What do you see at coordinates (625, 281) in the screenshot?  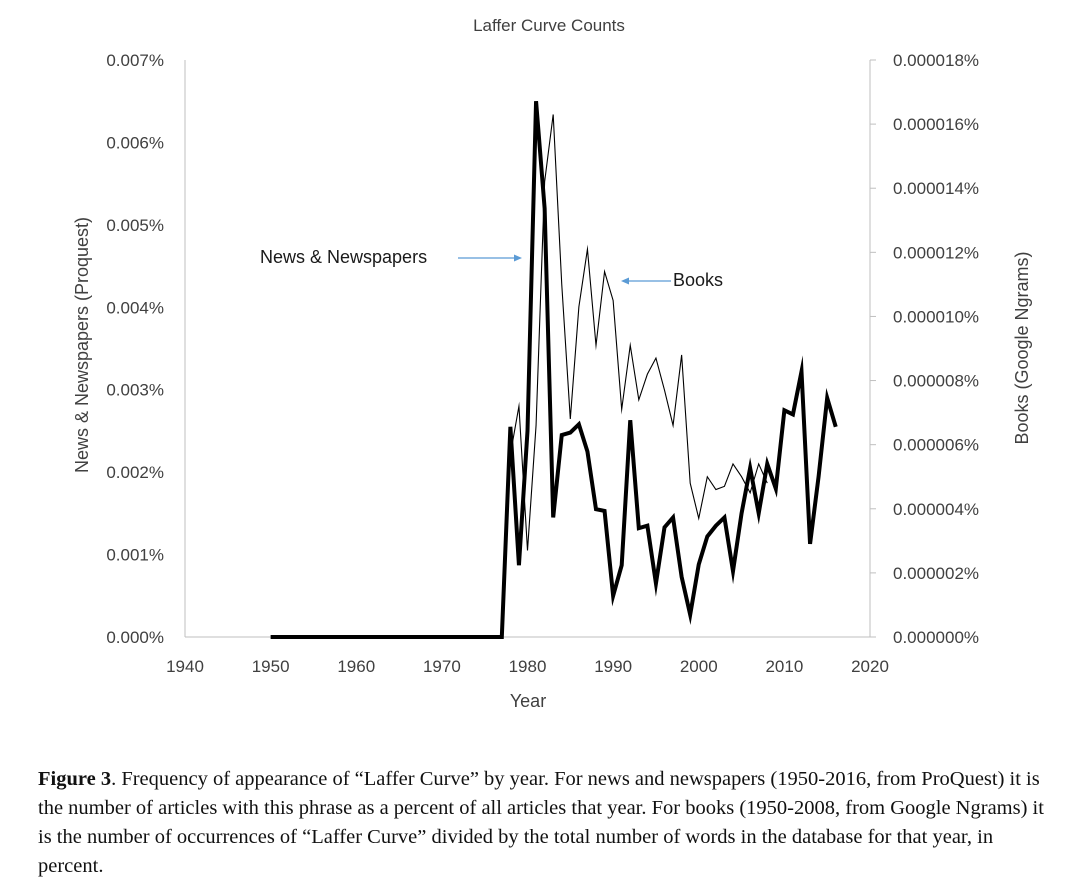 I see `annotation-books-arrowhead` at bounding box center [625, 281].